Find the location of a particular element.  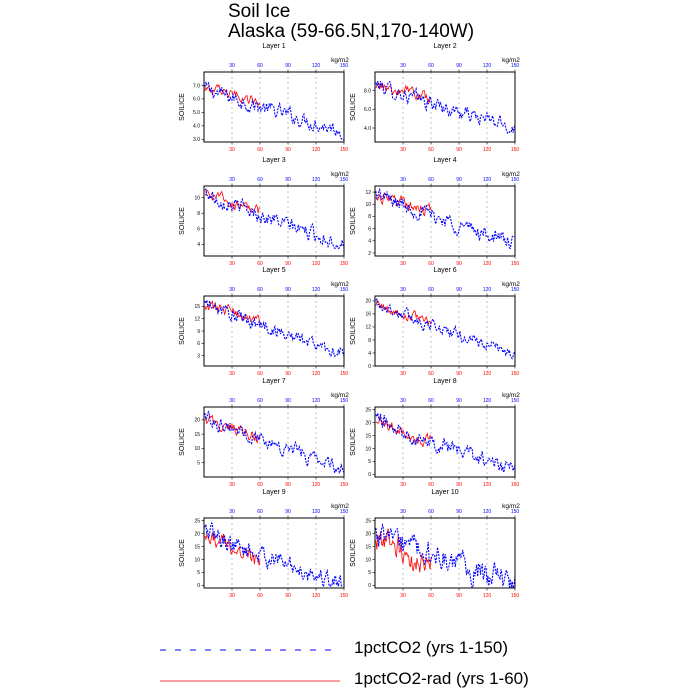

y-tick-label: 5.0 is located at coordinates (196, 113).